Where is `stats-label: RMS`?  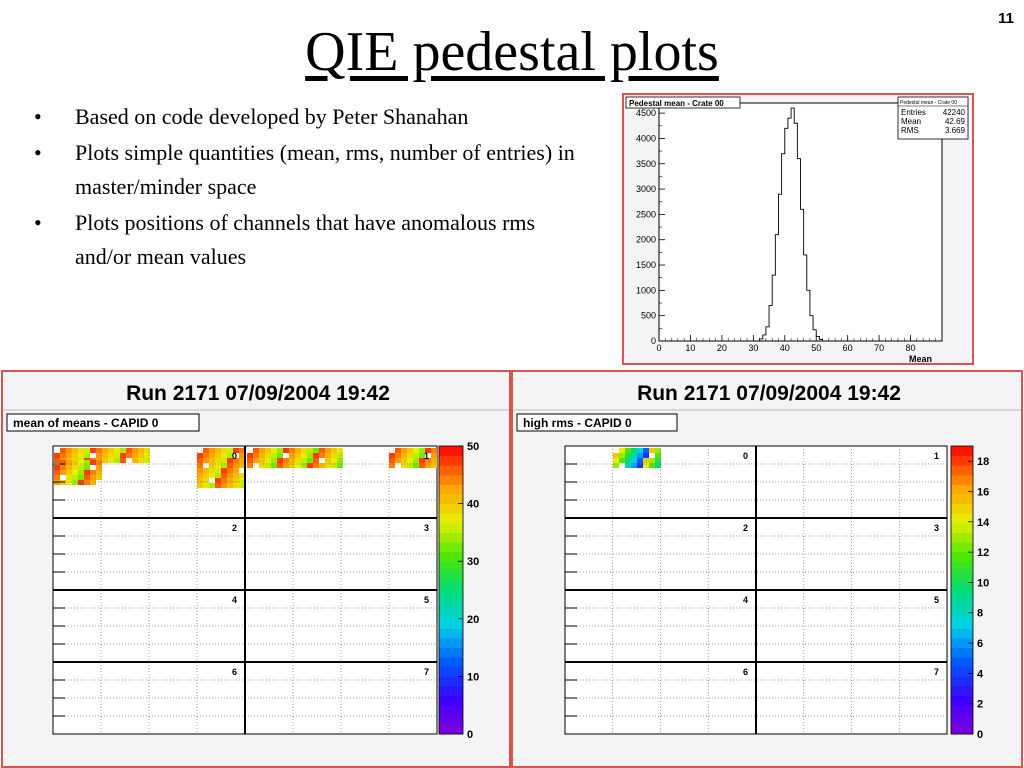 stats-label: RMS is located at coordinates (910, 130).